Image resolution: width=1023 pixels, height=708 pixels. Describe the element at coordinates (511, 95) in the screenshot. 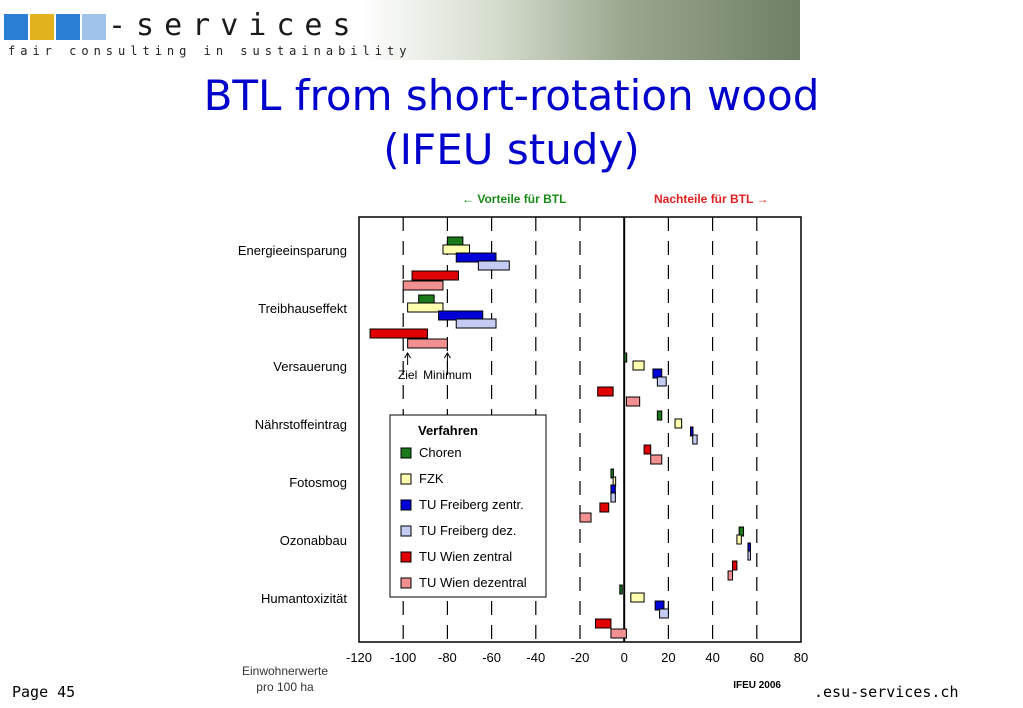

I see `slide-title-line1: BTL from short-rotation wood` at that location.